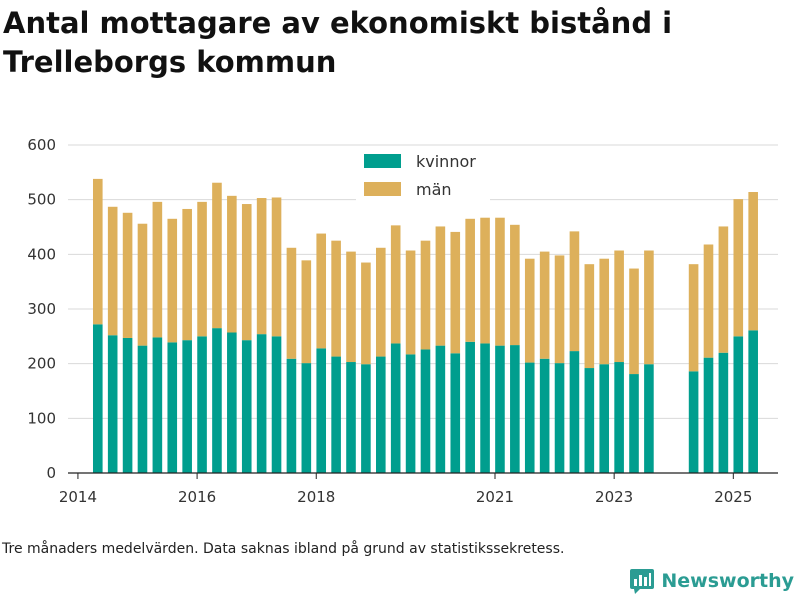 This screenshot has width=800, height=600. I want to click on brand-name: Newsworthy, so click(727, 581).